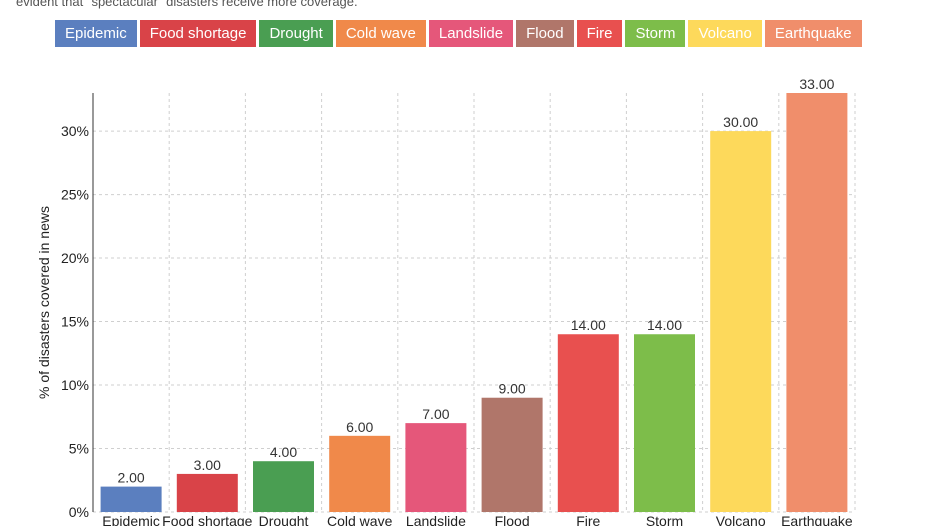  Describe the element at coordinates (545, 33) in the screenshot. I see `legend-item-flood: Flood` at that location.